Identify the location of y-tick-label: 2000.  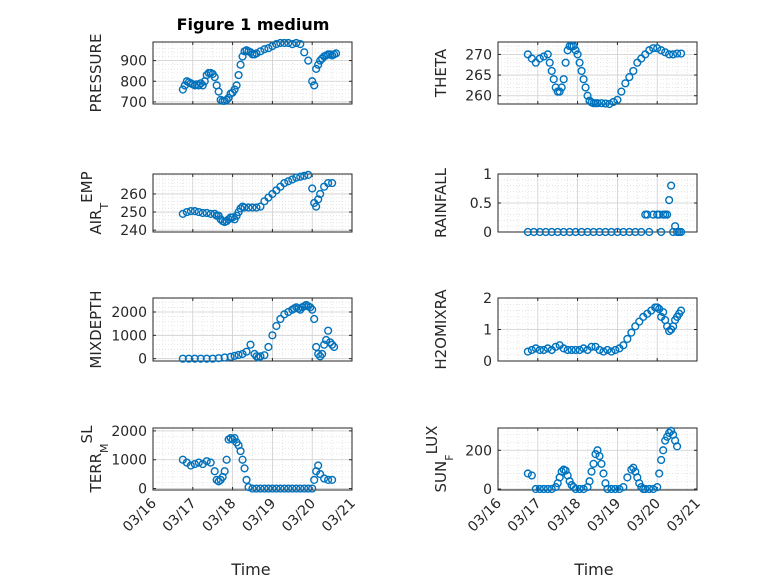
(129, 432).